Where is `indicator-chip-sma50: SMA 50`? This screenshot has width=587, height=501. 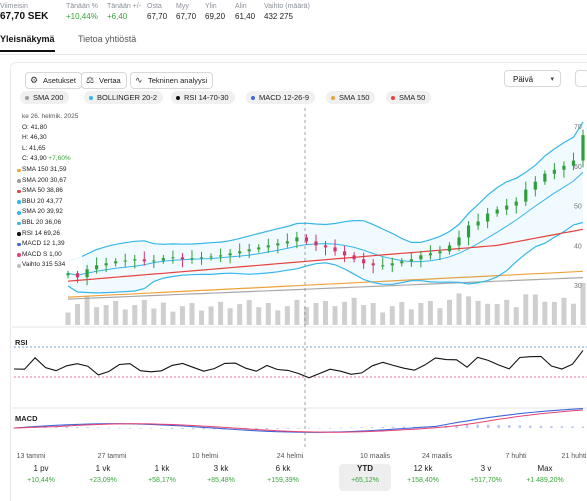
indicator-chip-sma50: SMA 50 is located at coordinates (409, 97).